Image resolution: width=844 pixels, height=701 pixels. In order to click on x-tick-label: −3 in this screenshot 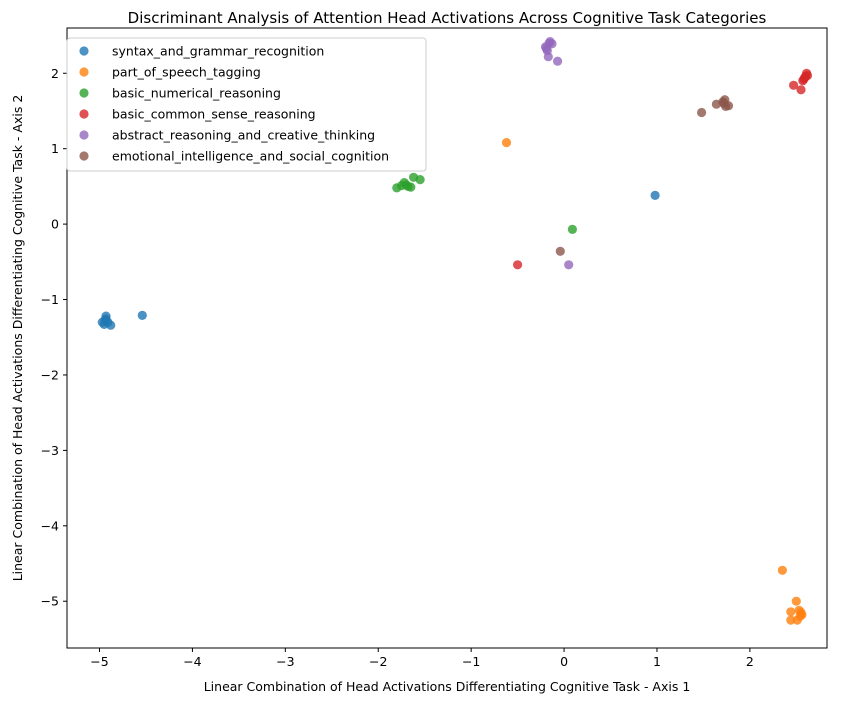, I will do `click(285, 661)`.